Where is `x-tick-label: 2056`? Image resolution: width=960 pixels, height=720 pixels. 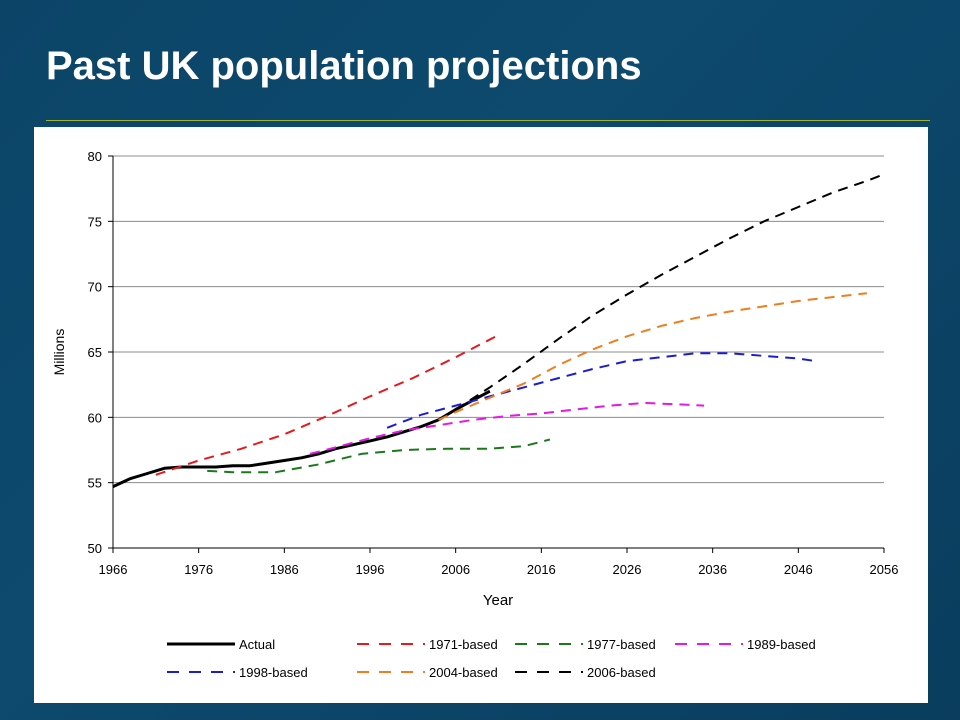
x-tick-label: 2056 is located at coordinates (884, 569).